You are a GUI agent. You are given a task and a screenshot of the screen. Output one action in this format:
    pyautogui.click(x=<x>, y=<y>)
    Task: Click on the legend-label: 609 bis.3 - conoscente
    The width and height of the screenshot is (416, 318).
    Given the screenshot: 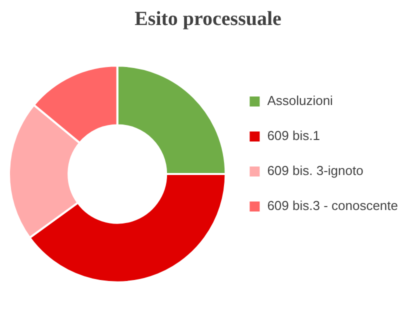 What is the action you would take?
    pyautogui.click(x=332, y=206)
    